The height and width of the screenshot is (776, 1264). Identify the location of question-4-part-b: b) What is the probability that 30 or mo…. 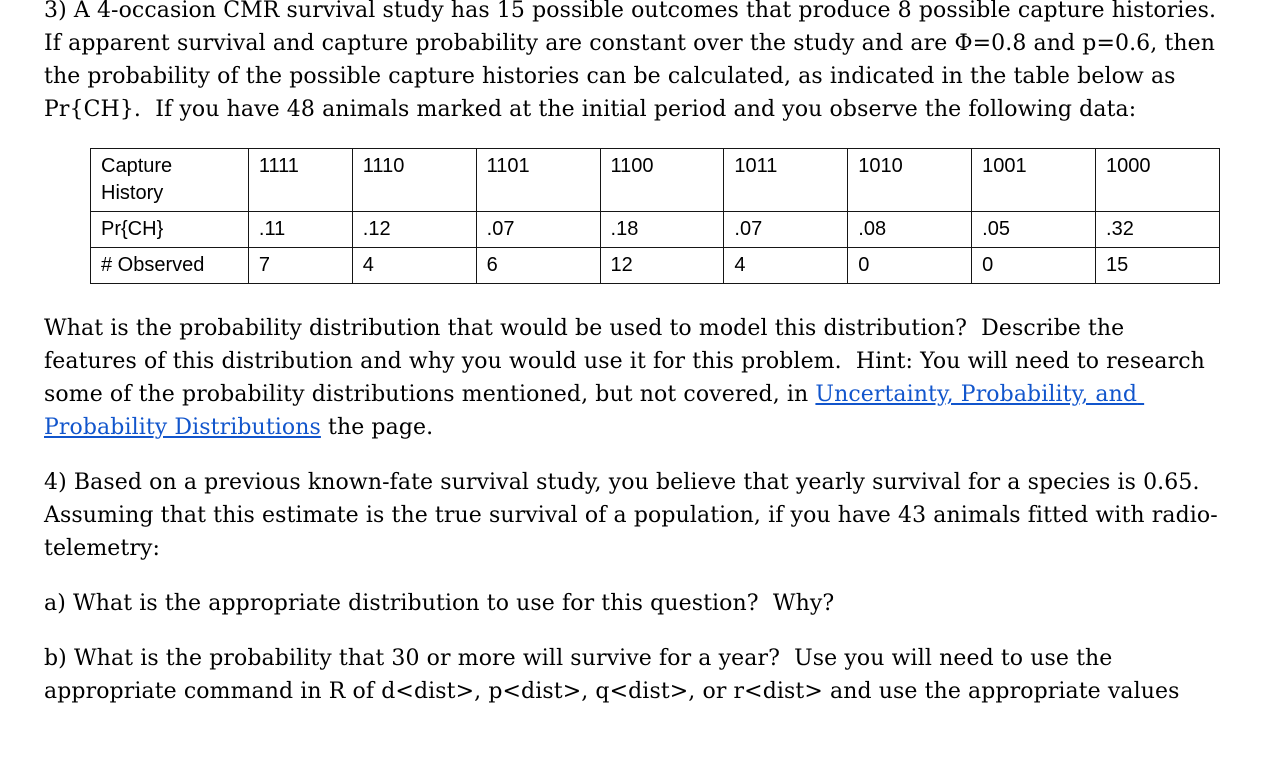
(612, 675).